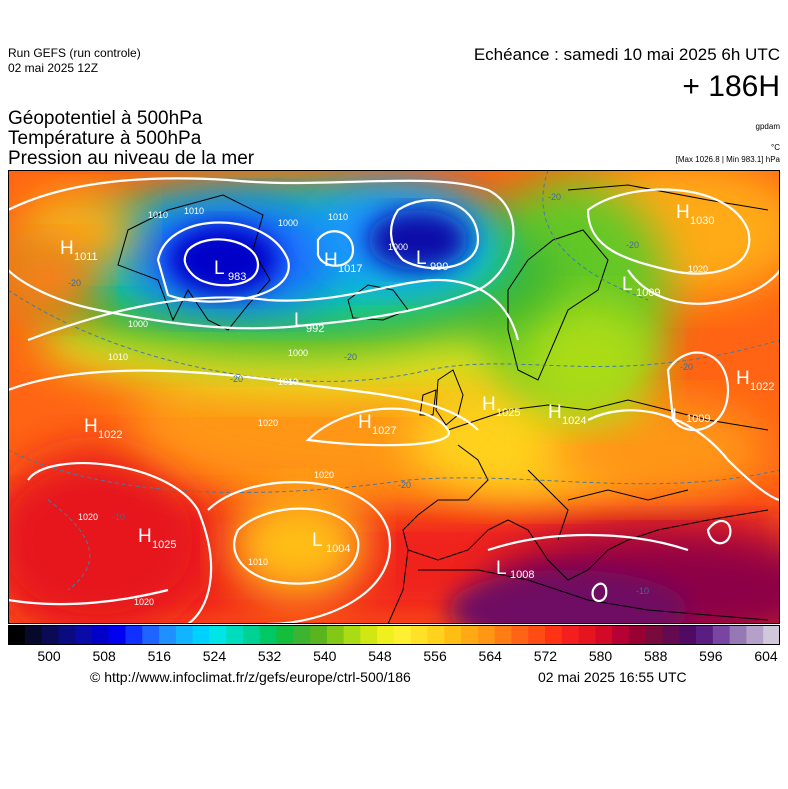 The height and width of the screenshot is (789, 788). Describe the element at coordinates (49, 656) in the screenshot. I see `color-scale-tick-label: 500` at that location.